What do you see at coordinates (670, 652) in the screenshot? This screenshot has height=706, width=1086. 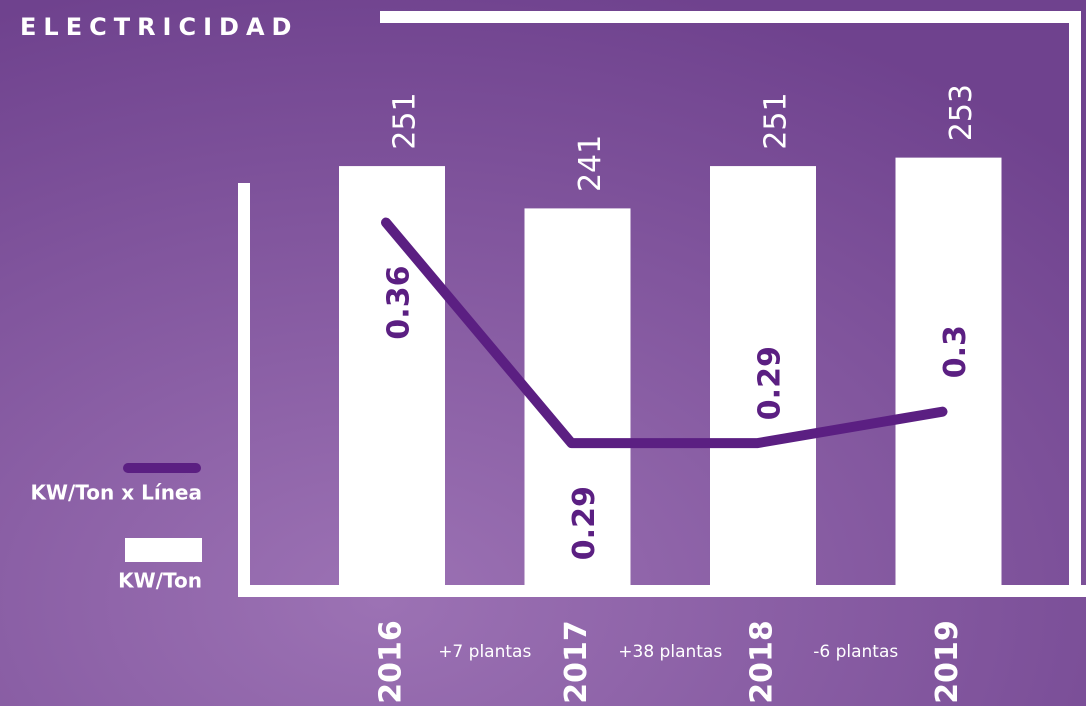 I see `annotation: +38 plantas` at bounding box center [670, 652].